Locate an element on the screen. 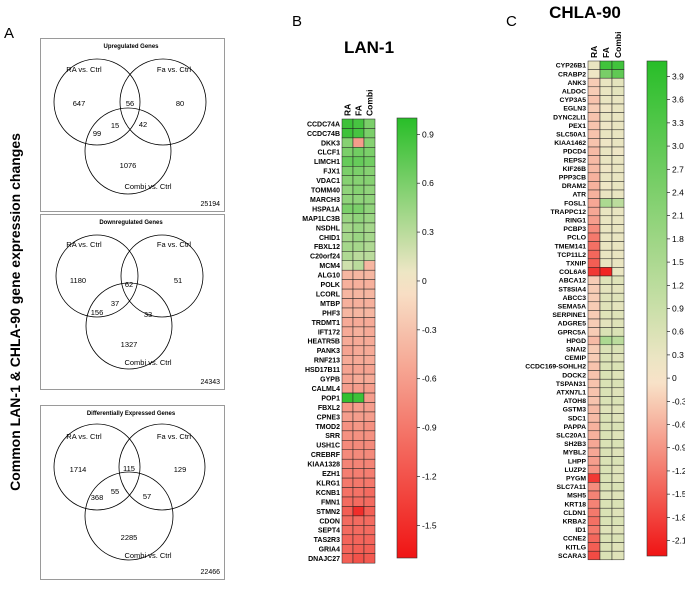 Image resolution: width=685 pixels, height=593 pixels. heatmap-row-label: VDAC1 is located at coordinates (328, 181).